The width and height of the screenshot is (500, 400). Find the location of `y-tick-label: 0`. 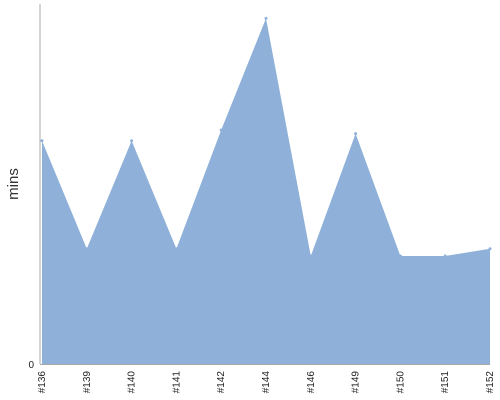

y-tick-label: 0 is located at coordinates (31, 365).